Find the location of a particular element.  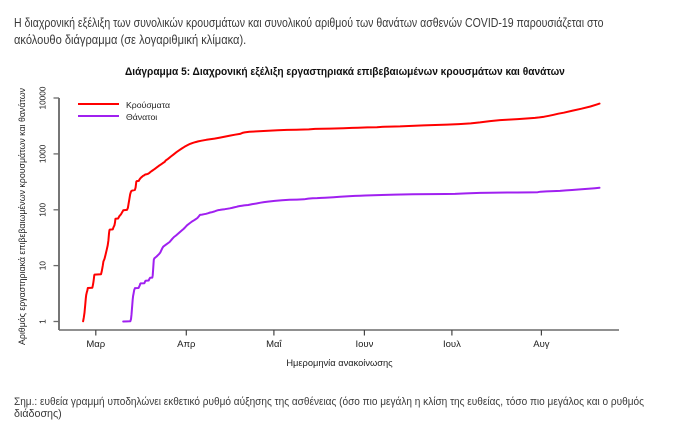

svg-text: Θάνατοι is located at coordinates (141, 117).